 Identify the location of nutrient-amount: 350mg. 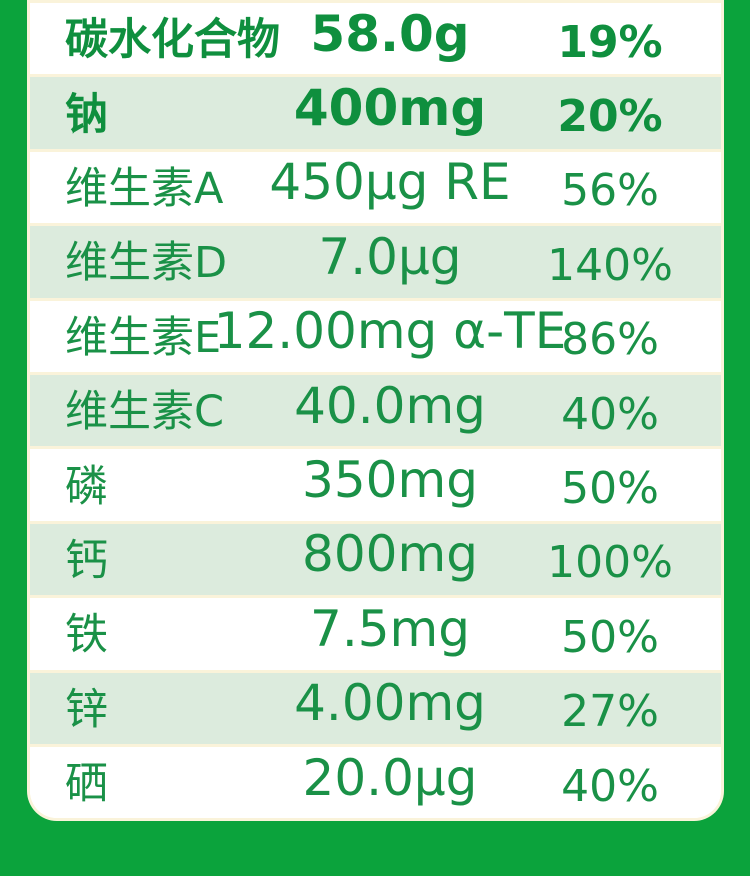
(390, 480).